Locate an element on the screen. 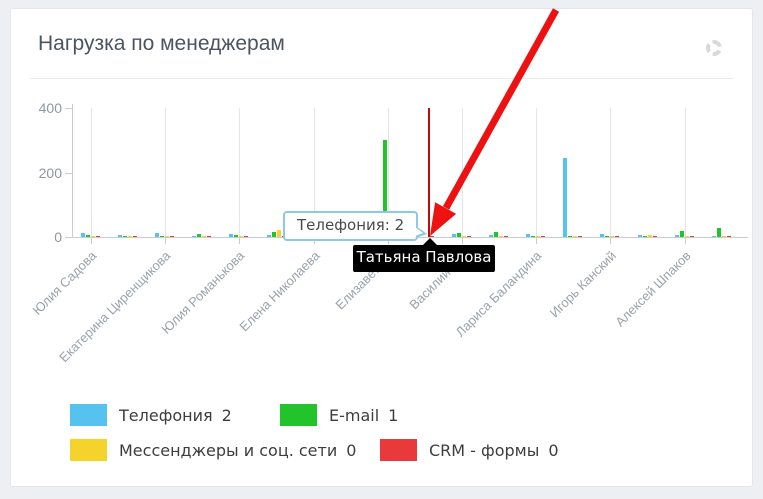  value-tooltip: Телефония: 2 is located at coordinates (355, 226).